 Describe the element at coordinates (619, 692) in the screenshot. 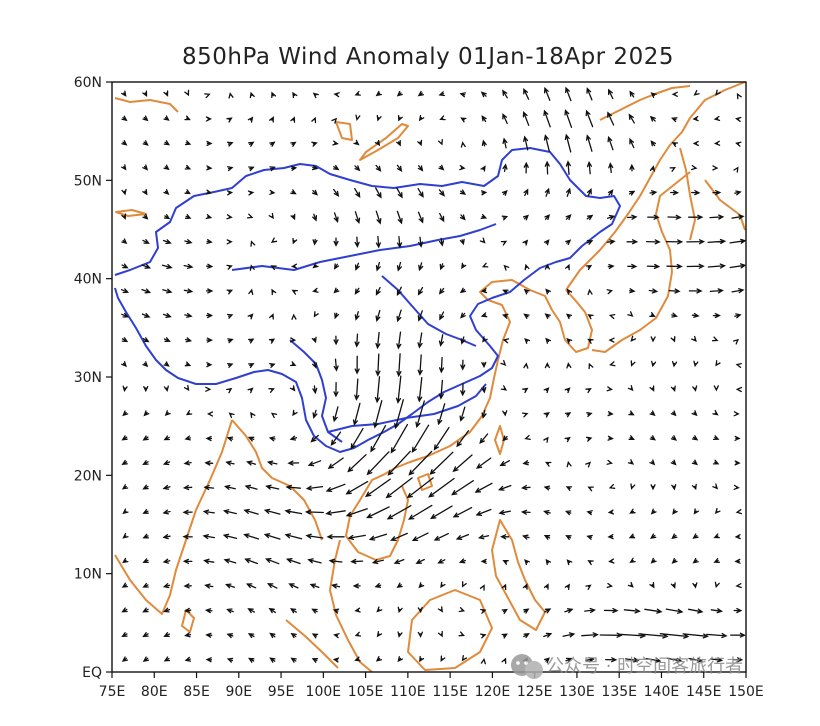

I see `x-tick-label: 135E` at that location.